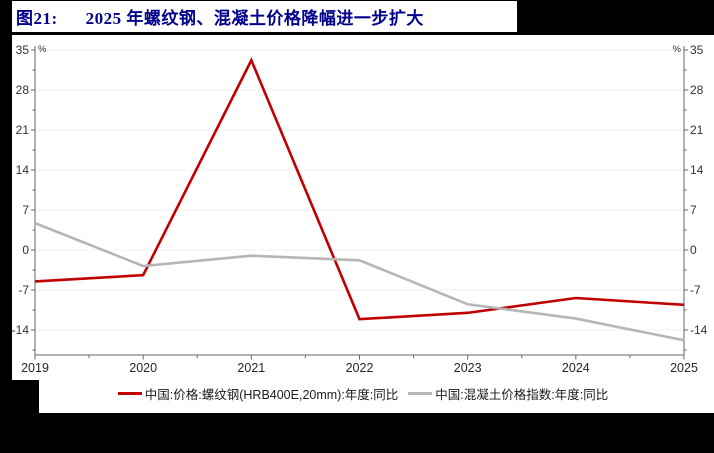  What do you see at coordinates (697, 50) in the screenshot?
I see `right-axis-tick-label: 35` at bounding box center [697, 50].